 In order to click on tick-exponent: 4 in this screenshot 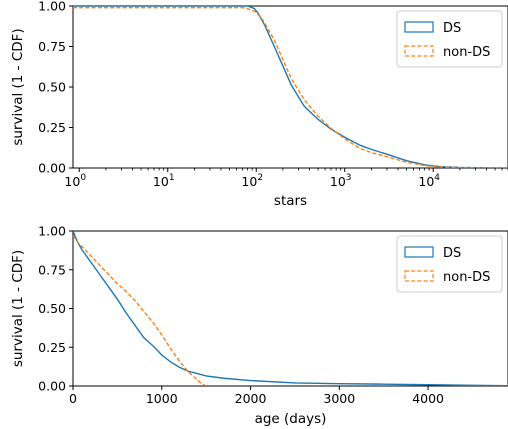, I will do `click(437, 178)`.